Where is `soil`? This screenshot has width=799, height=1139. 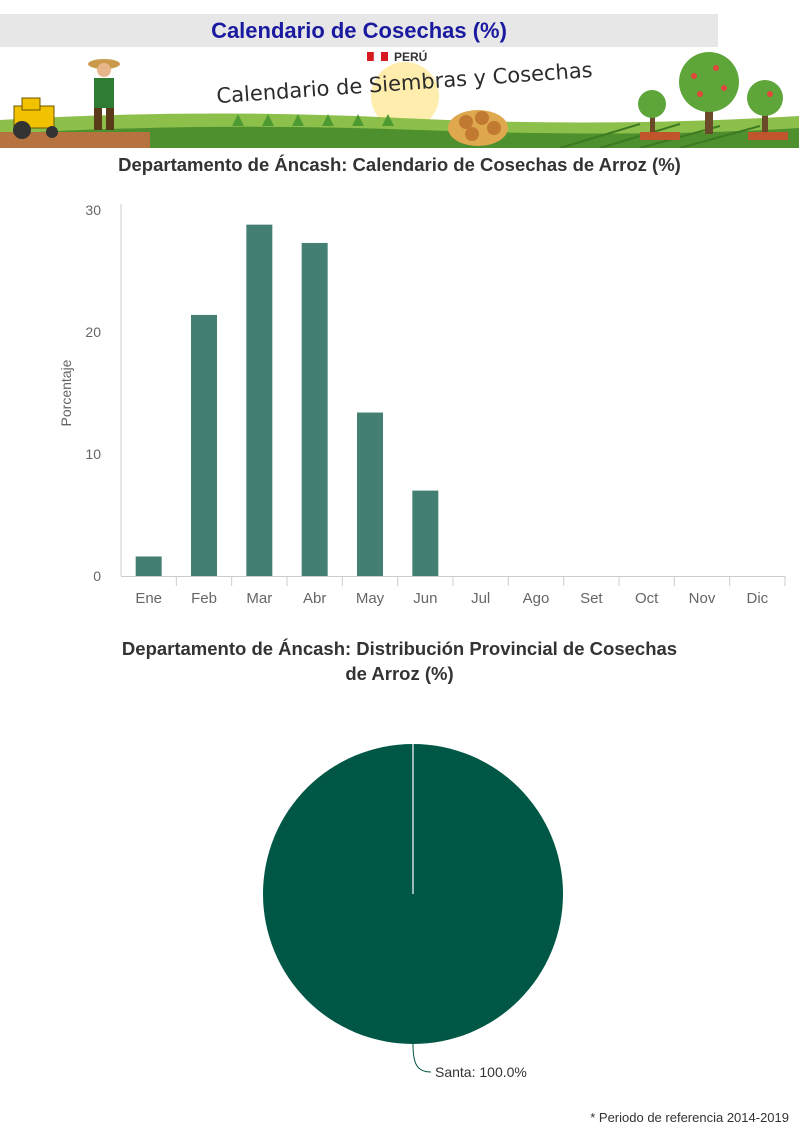
soil is located at coordinates (75, 140).